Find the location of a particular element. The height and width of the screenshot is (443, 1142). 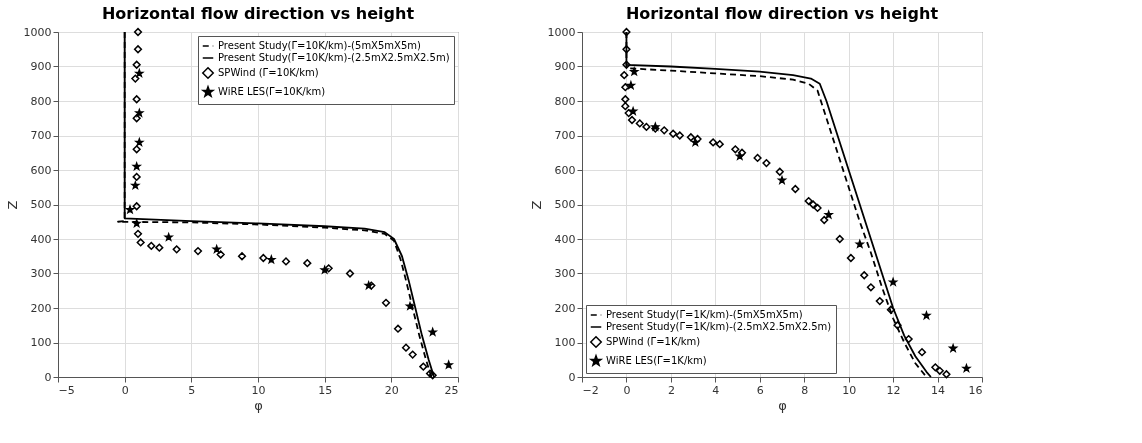

legend-label: WiRE LES(Γ=1K/km) is located at coordinates (656, 360).